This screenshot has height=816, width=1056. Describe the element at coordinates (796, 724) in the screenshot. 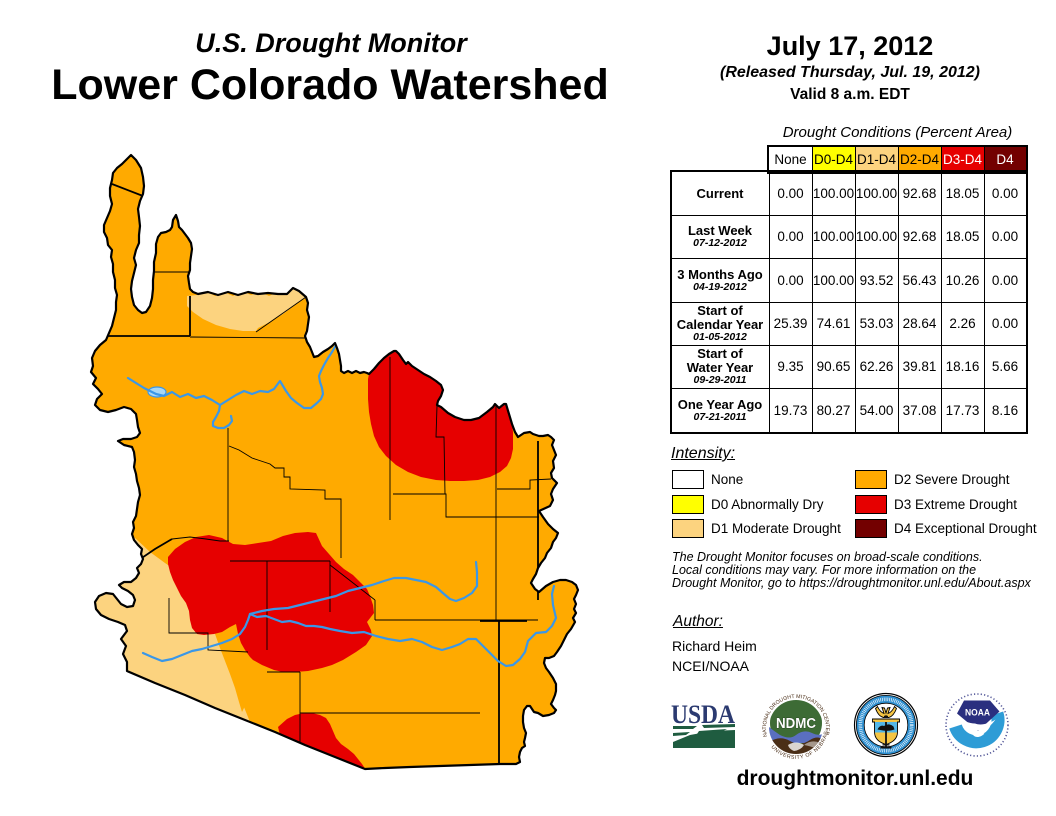

I see `svg-text: NDMC` at that location.